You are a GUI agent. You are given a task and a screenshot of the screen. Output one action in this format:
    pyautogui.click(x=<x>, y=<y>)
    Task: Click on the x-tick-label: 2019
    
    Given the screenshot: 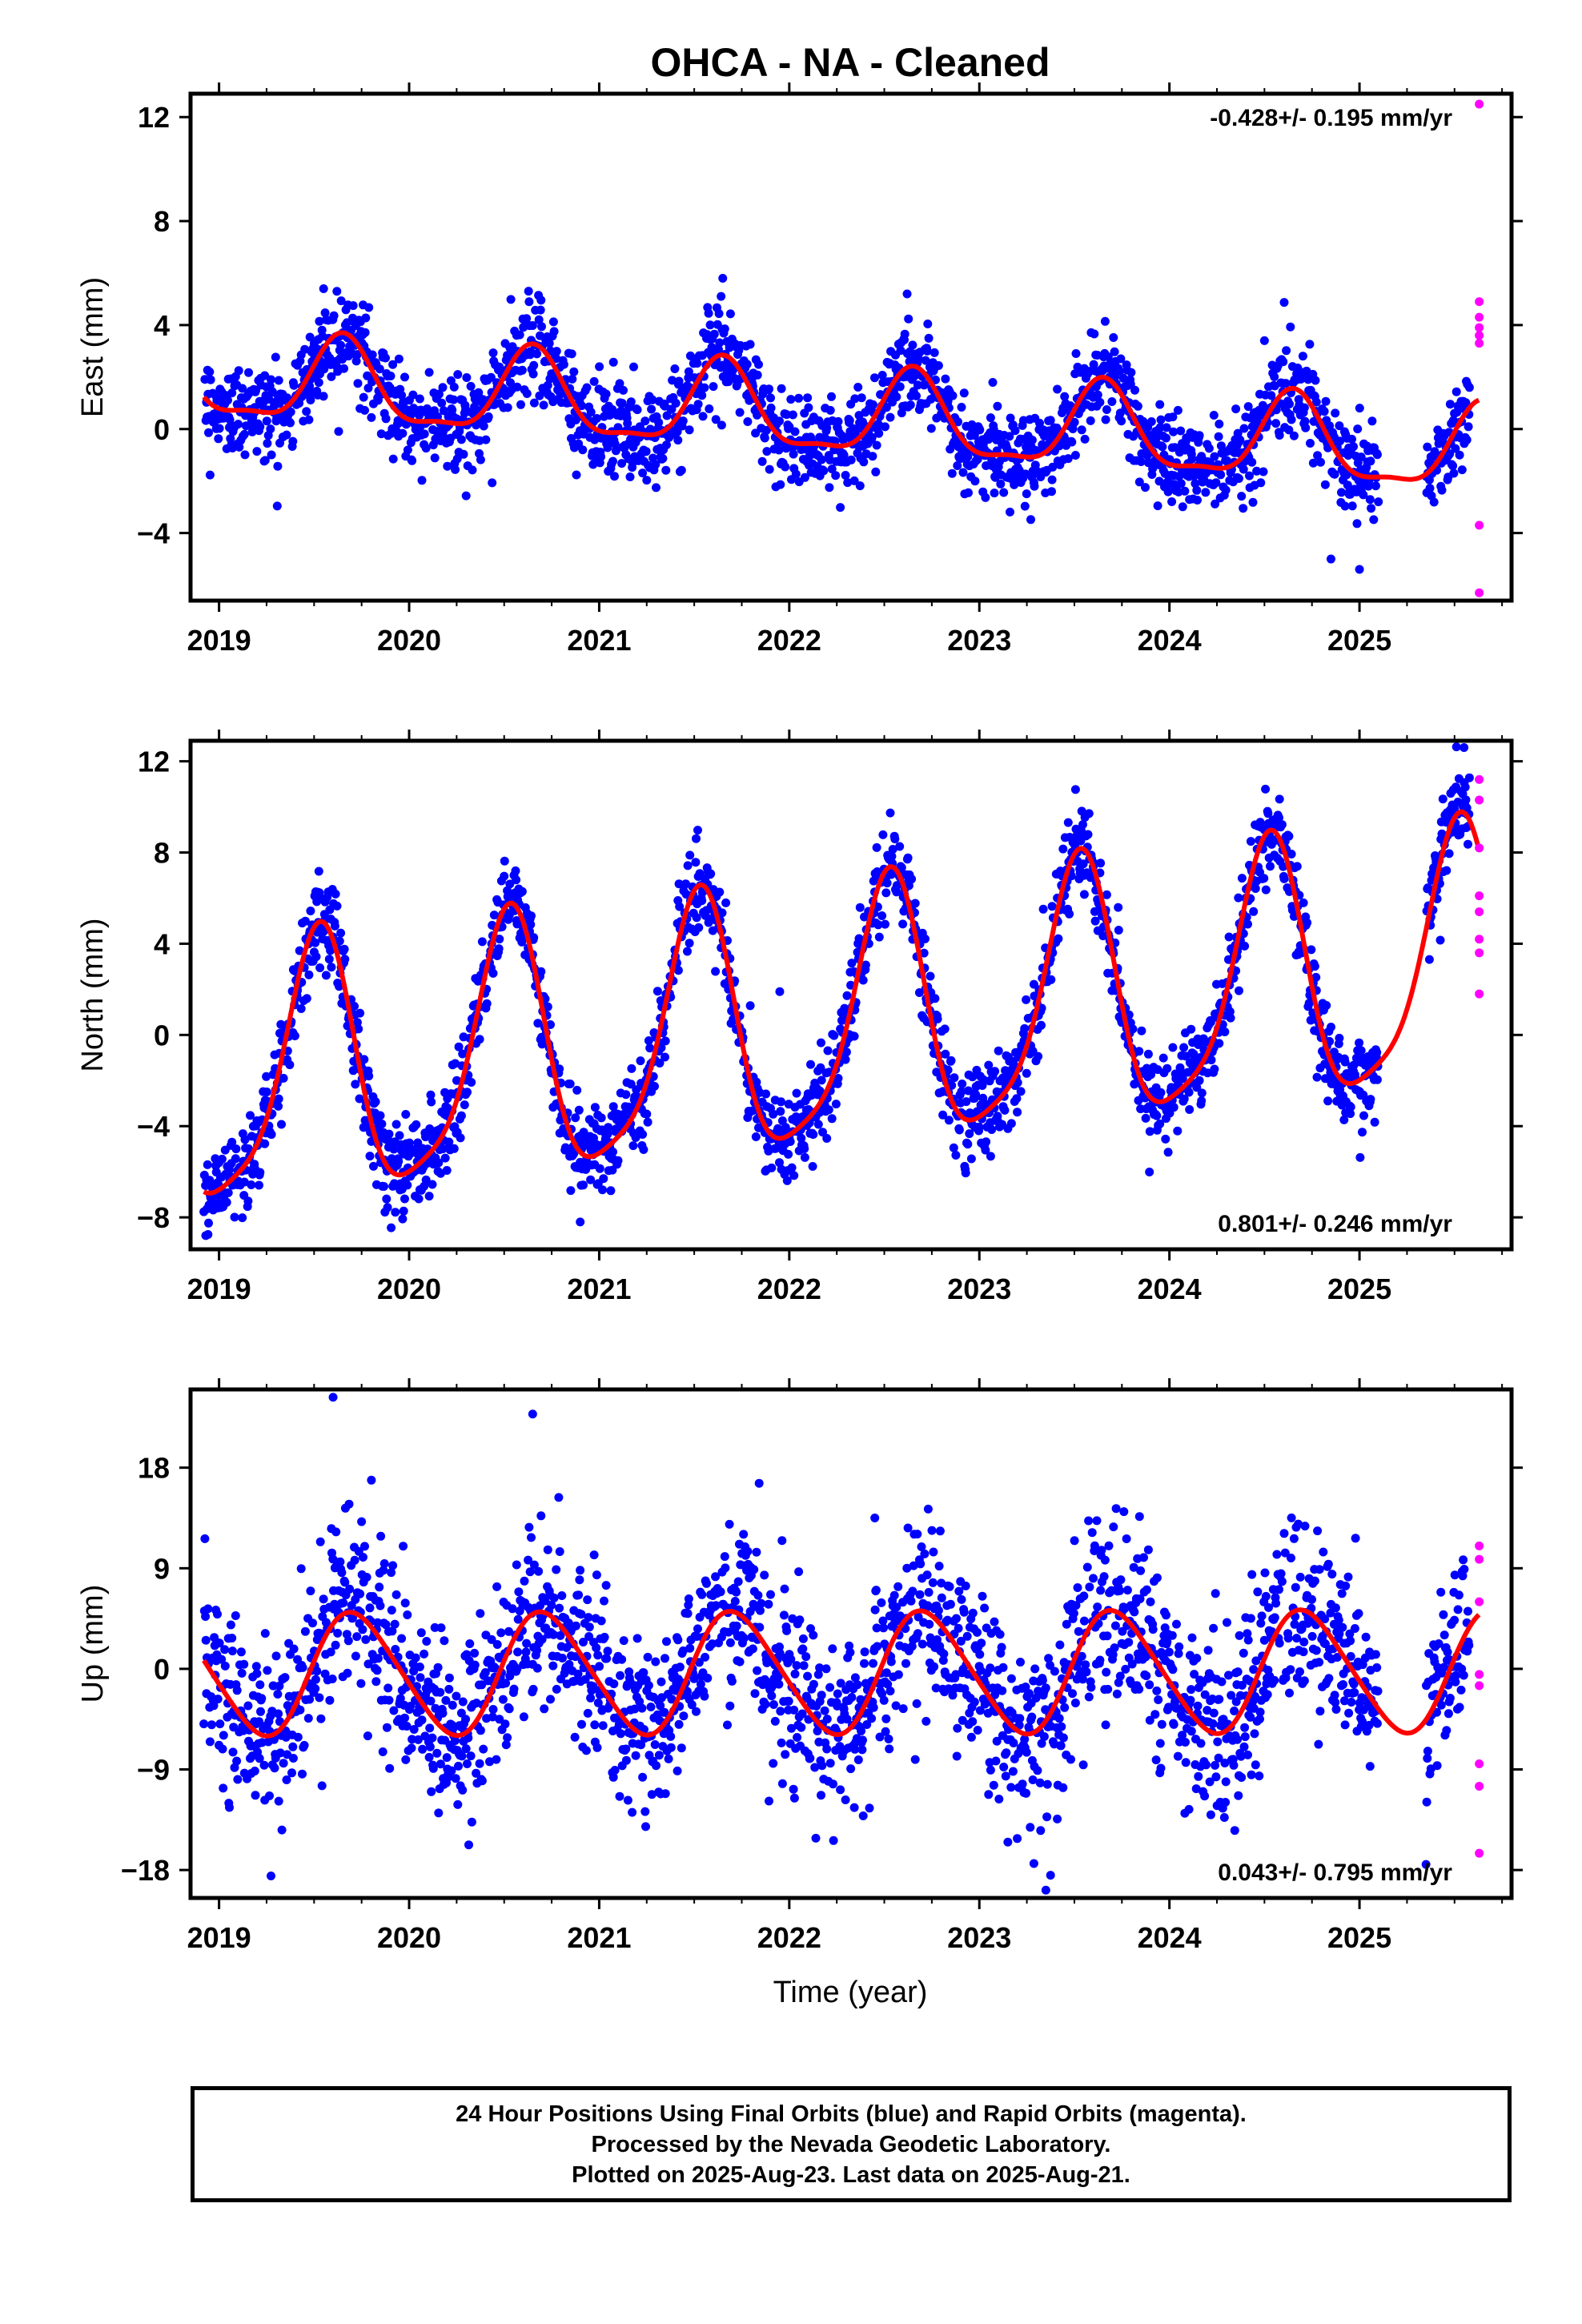 What is the action you would take?
    pyautogui.click(x=219, y=1289)
    